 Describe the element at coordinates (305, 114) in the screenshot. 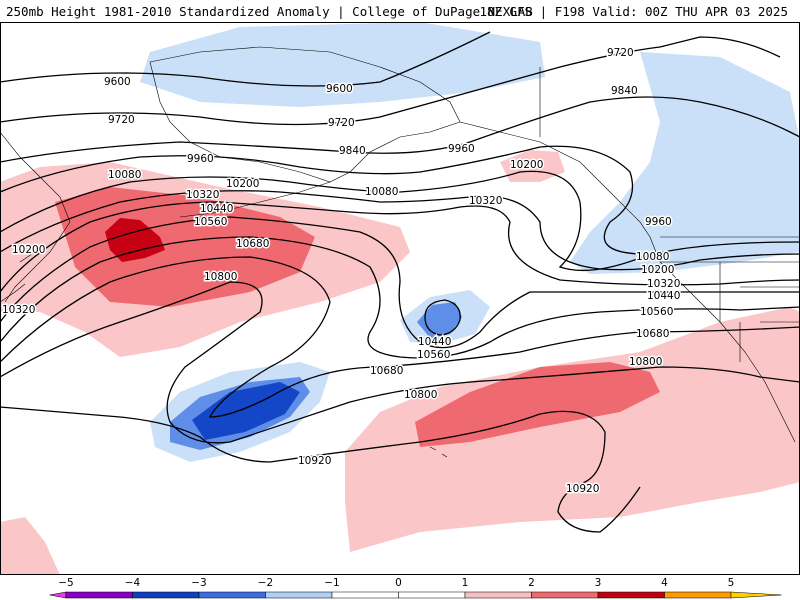

I see `alaska-coastline` at that location.